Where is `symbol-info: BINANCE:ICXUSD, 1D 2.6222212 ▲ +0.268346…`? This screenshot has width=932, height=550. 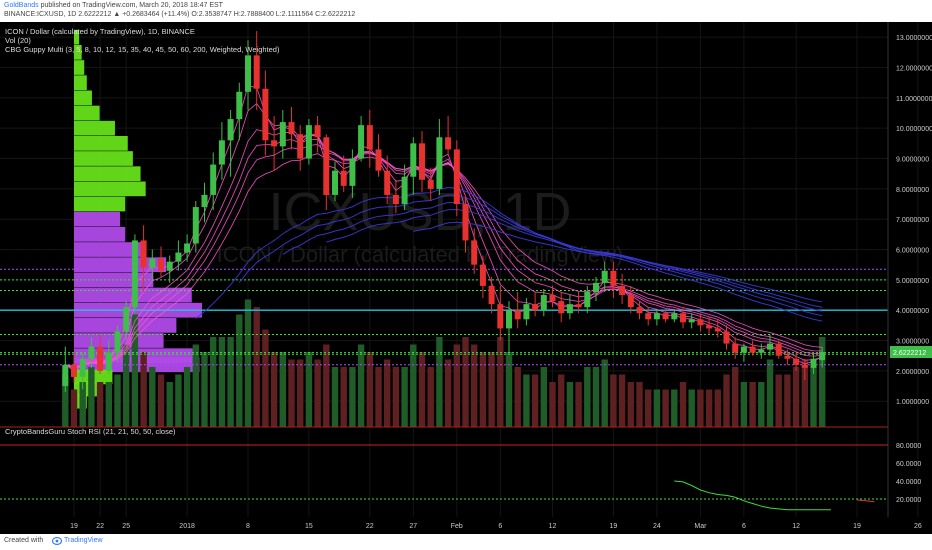
symbol-info: BINANCE:ICXUSD, 1D 2.6222212 ▲ +0.268346… is located at coordinates (180, 14).